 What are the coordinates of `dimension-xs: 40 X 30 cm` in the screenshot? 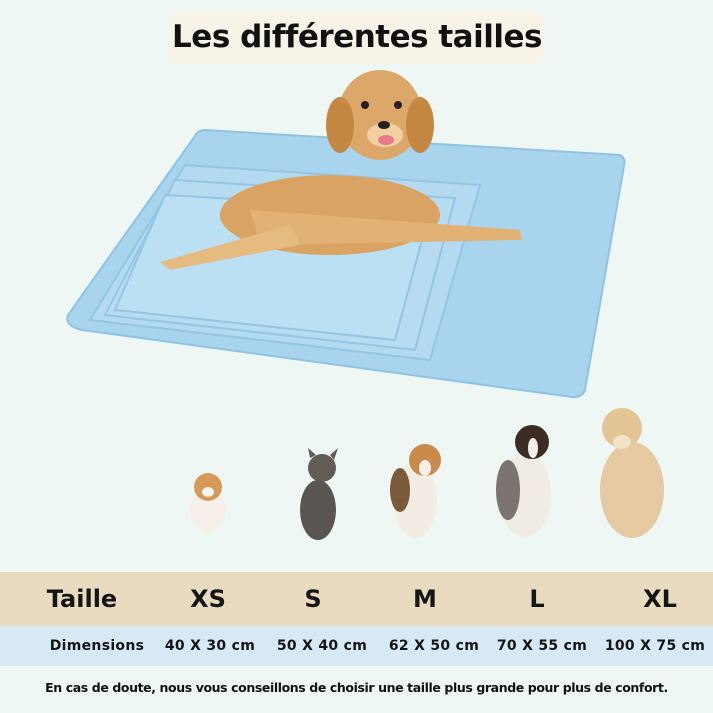 It's located at (210, 646).